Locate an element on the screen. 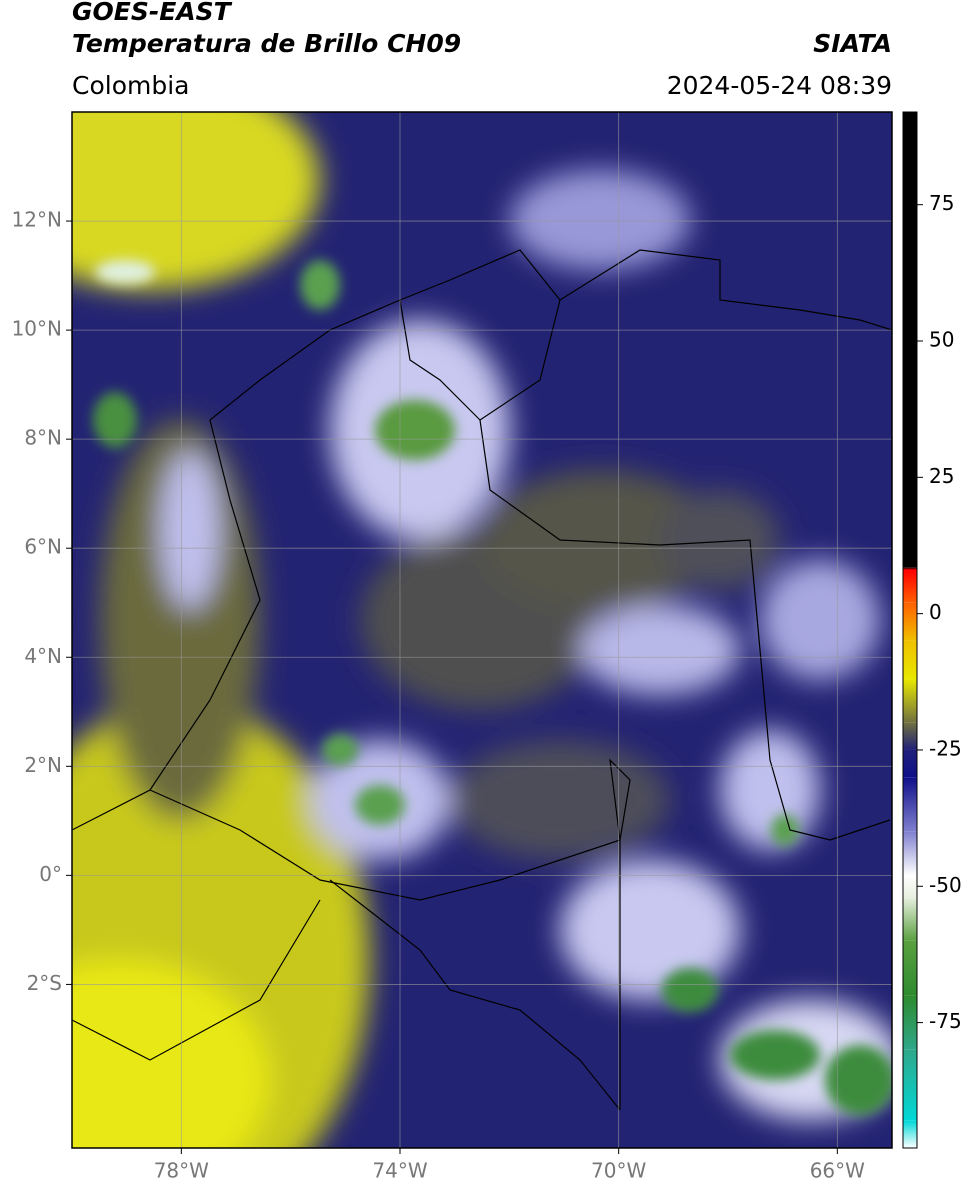  x-tick-label: 78°W is located at coordinates (181, 1171).